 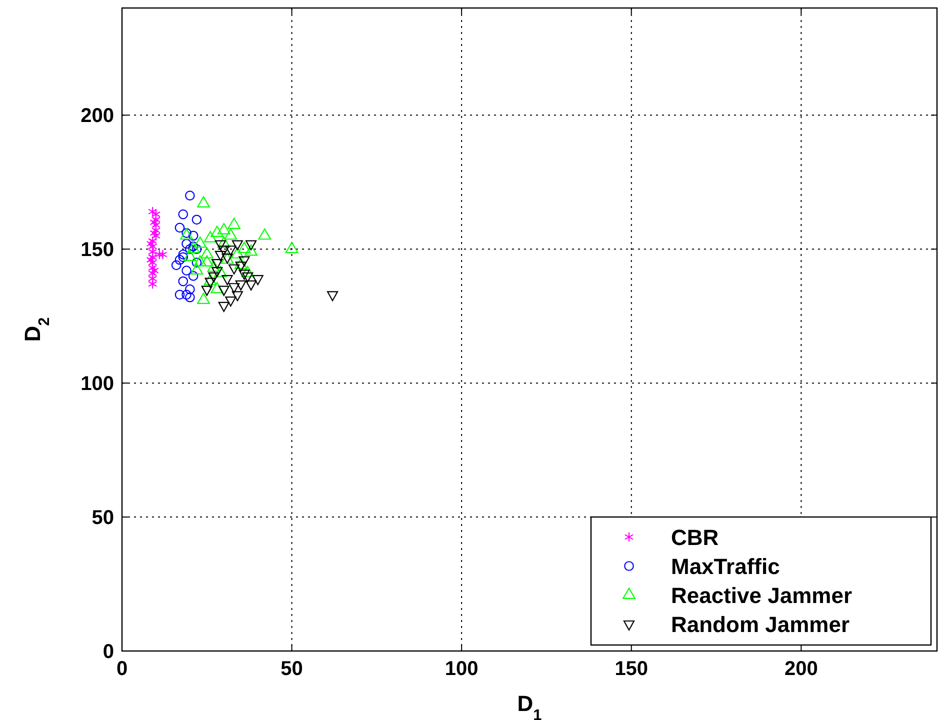 I want to click on x-tick-label: 200, so click(x=801, y=669).